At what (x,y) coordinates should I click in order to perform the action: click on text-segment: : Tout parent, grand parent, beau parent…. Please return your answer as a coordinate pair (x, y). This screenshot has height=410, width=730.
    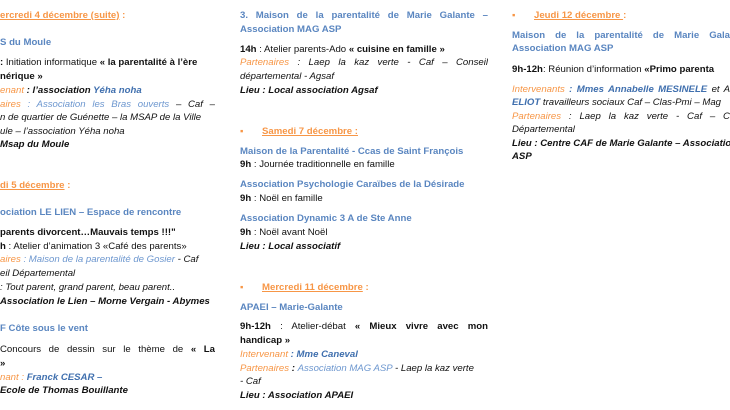
    Looking at the image, I should click on (88, 287).